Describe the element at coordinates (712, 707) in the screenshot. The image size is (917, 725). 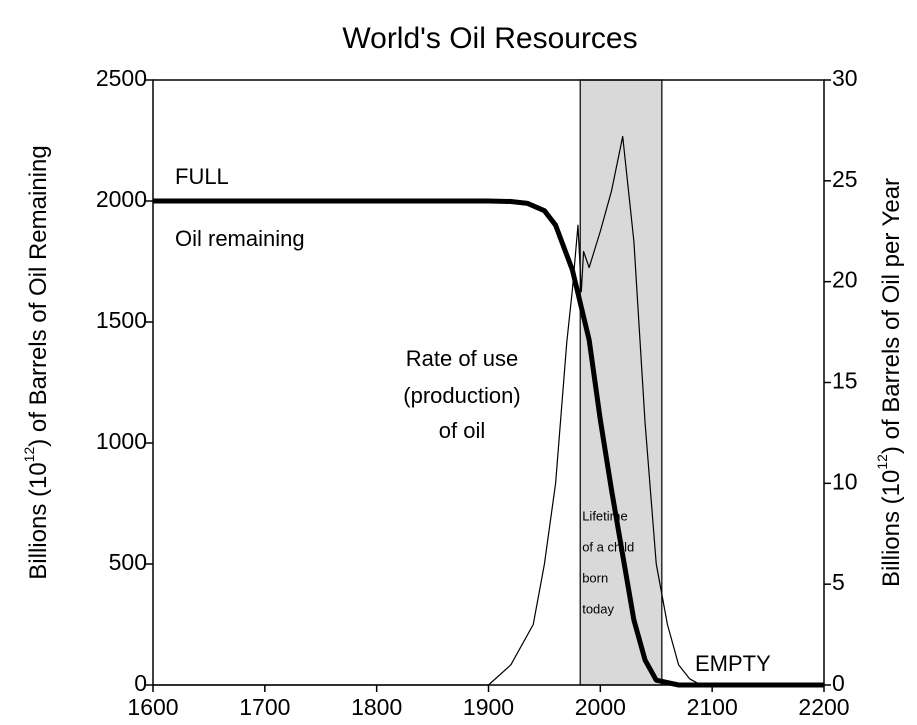
I see `x-tick-label: 2100` at that location.